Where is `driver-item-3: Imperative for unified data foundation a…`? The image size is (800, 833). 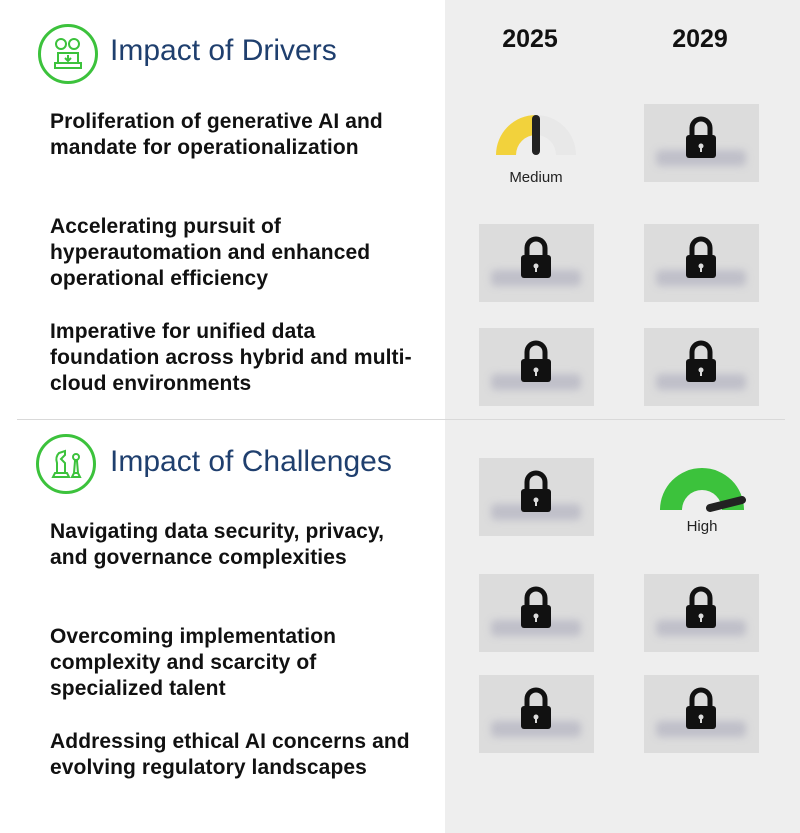 driver-item-3: Imperative for unified data foundation a… is located at coordinates (231, 357).